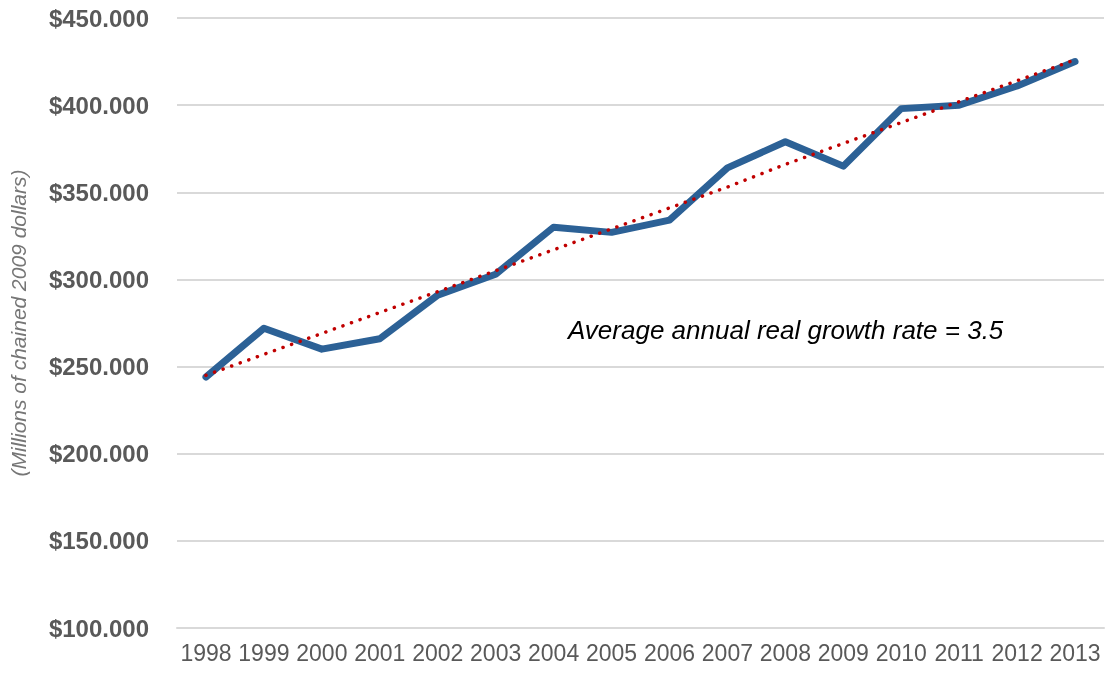  Describe the element at coordinates (438, 652) in the screenshot. I see `x-tick-label: 2002` at that location.